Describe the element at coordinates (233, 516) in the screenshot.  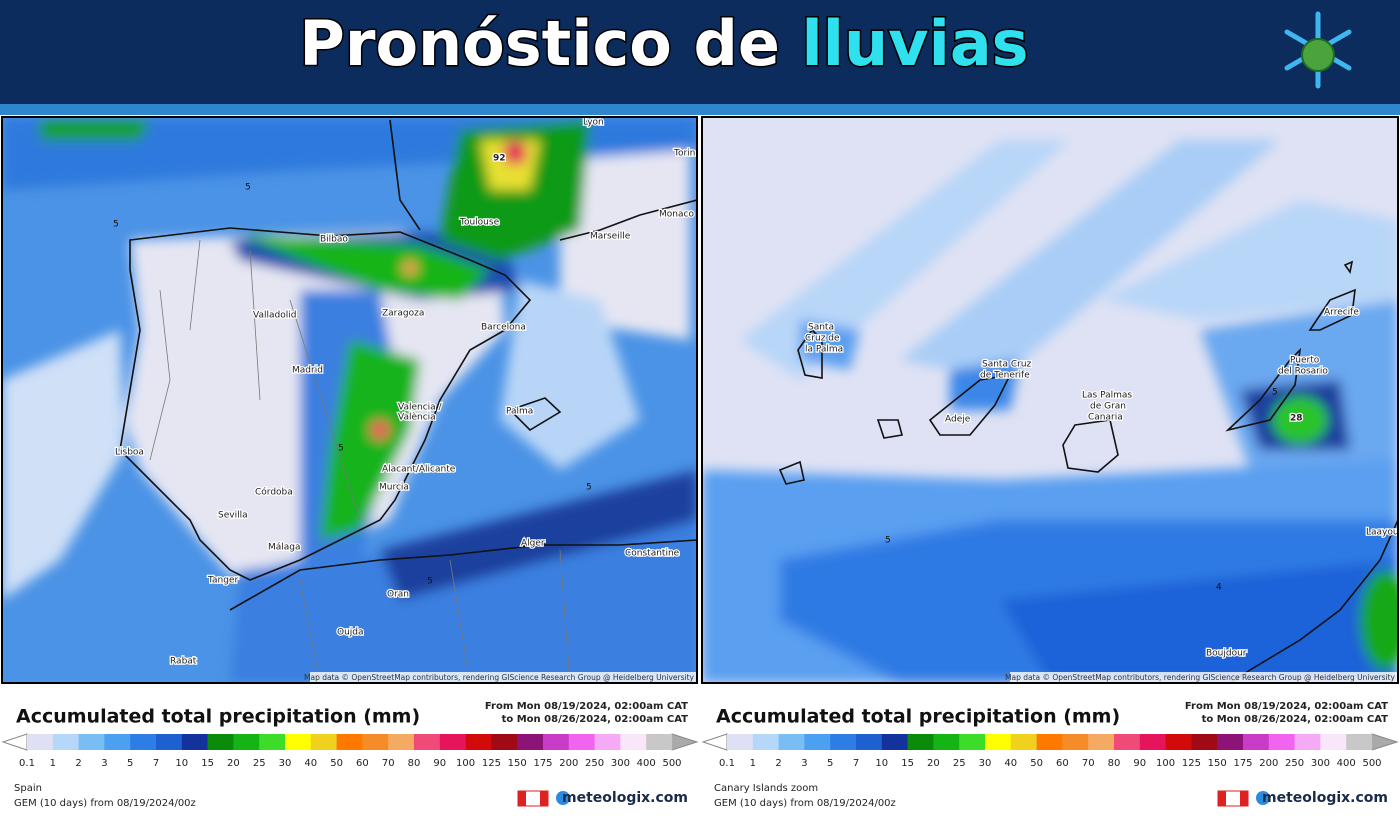
I see `place-label: Sevilla` at that location.